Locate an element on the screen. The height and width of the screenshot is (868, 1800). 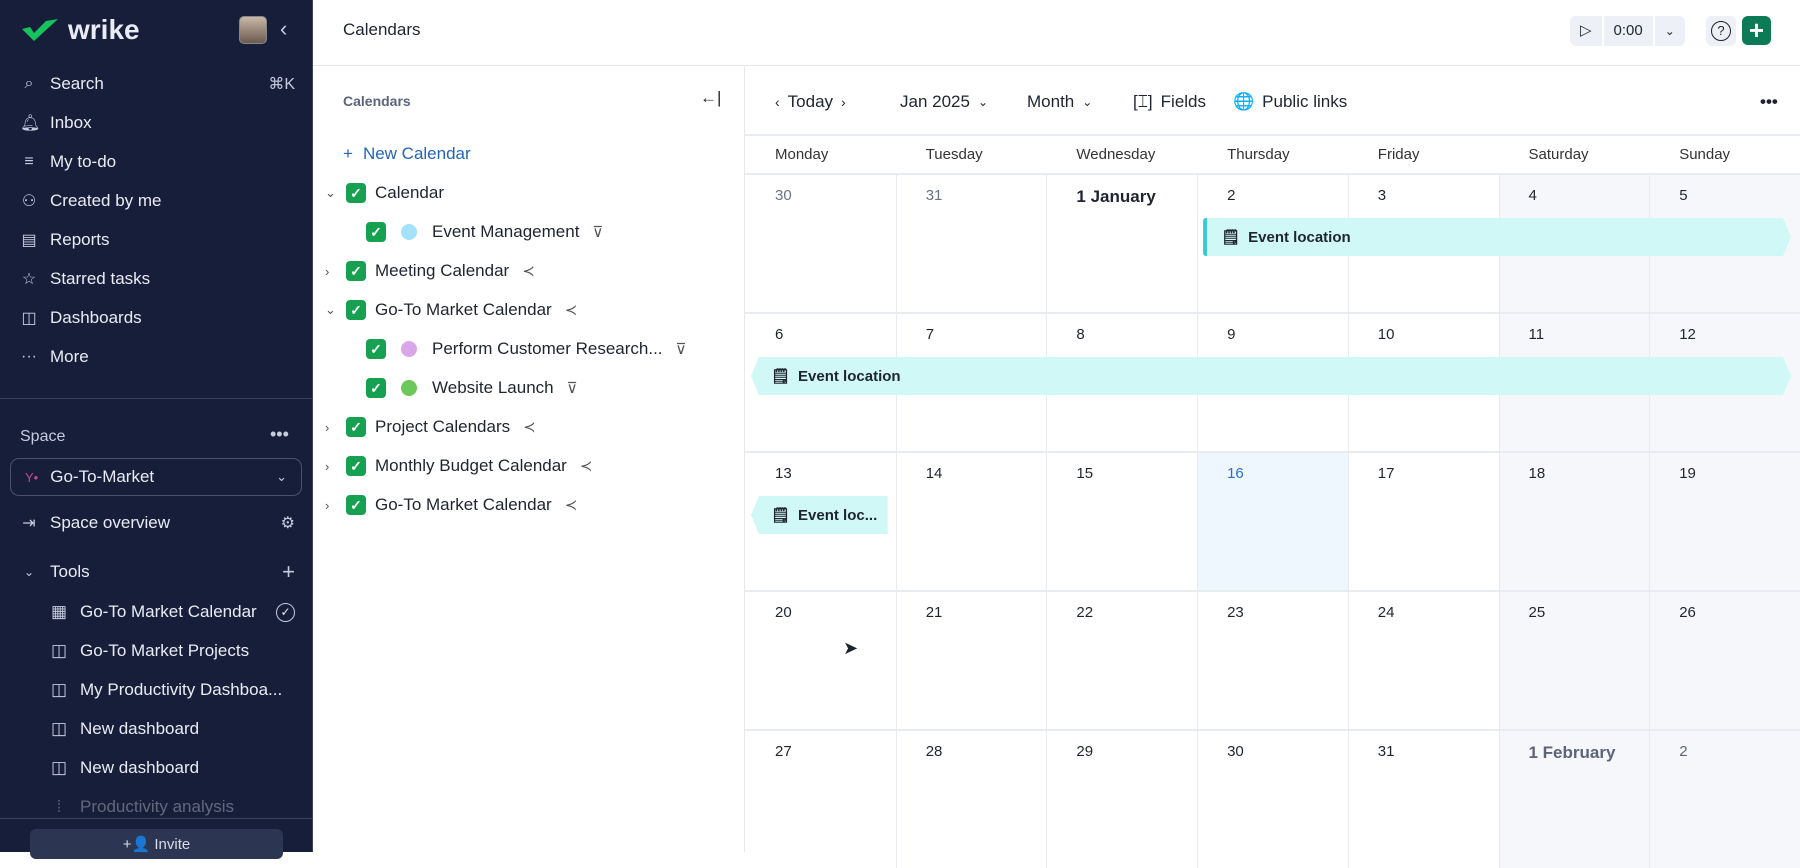
day-cell: 19 is located at coordinates (1724, 520).